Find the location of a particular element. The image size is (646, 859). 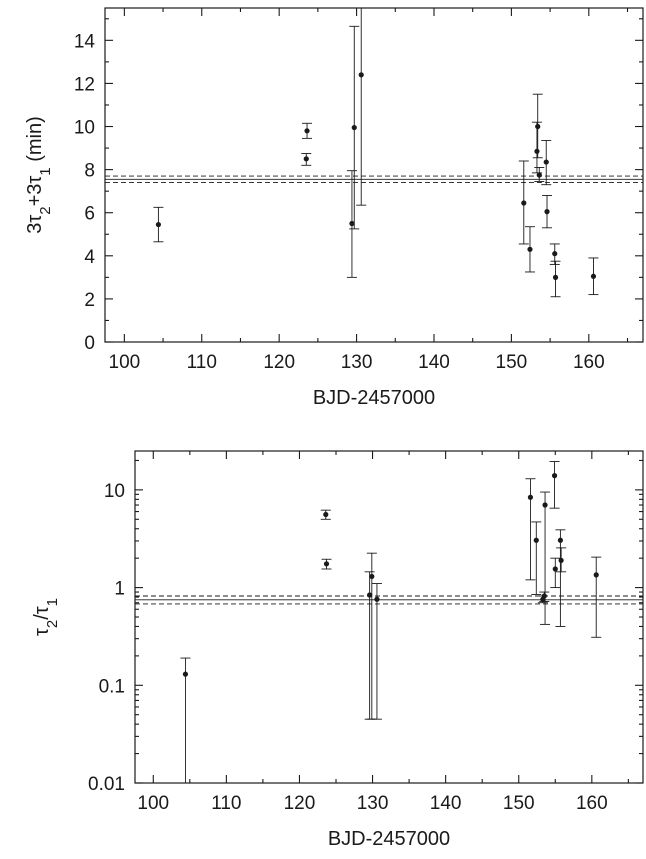

y-tick-label: 0.01 is located at coordinates (106, 784).